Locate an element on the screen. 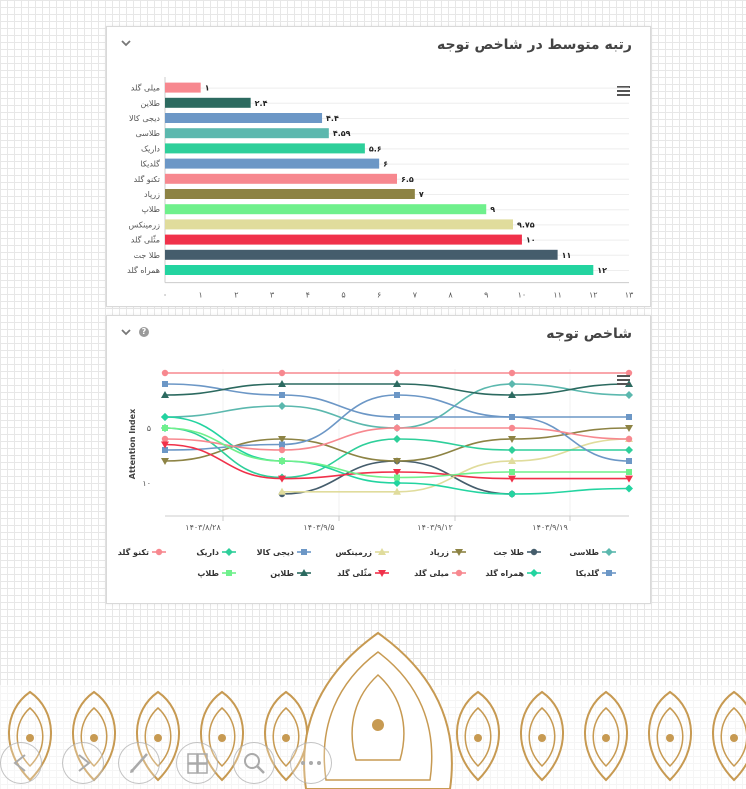  data-label: ۶ is located at coordinates (385, 164).